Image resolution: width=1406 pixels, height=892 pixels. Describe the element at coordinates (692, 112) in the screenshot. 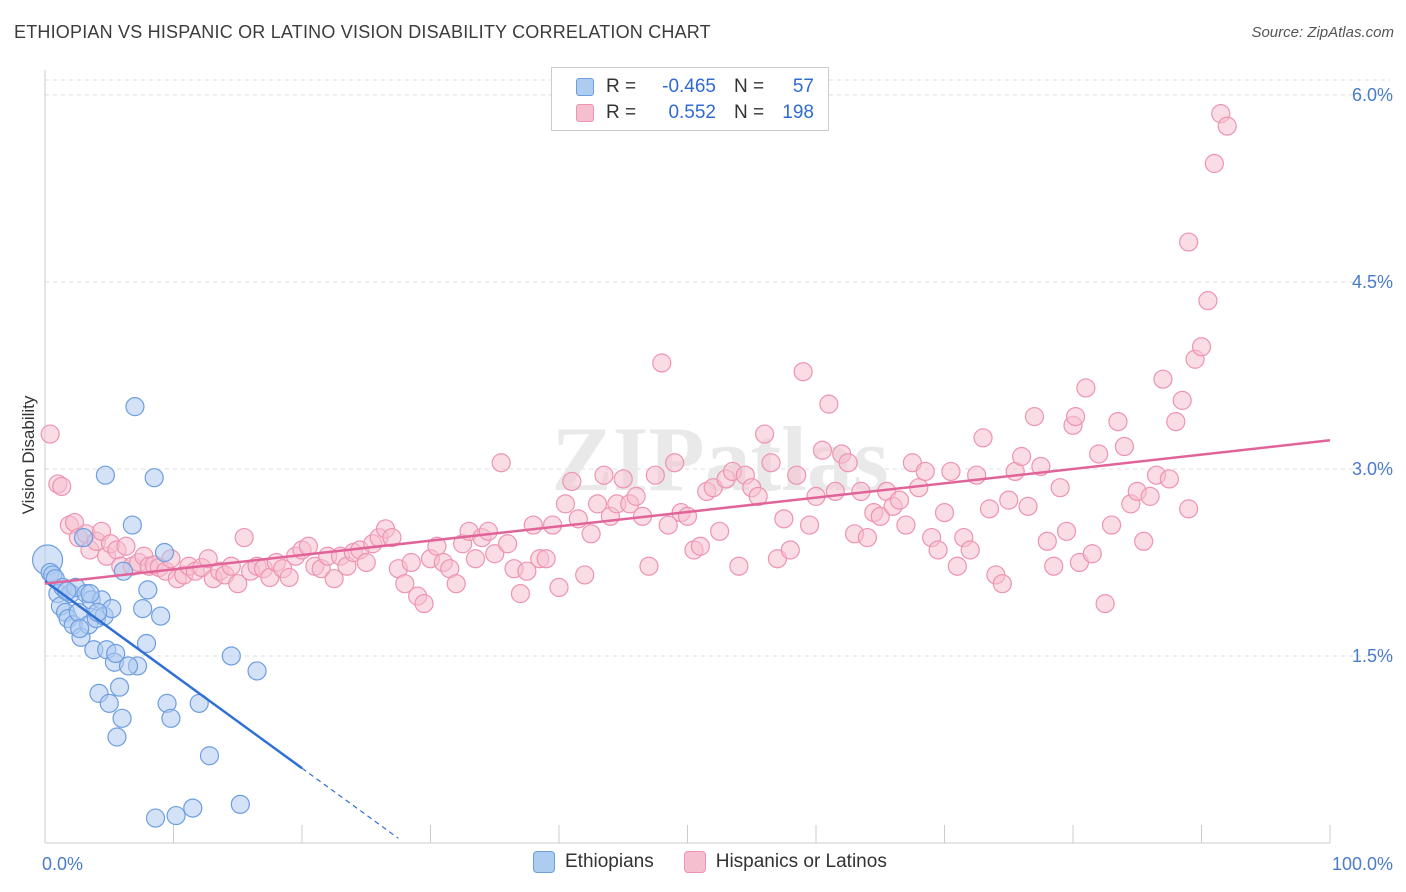

I see `legend-r-value: 0.552` at that location.